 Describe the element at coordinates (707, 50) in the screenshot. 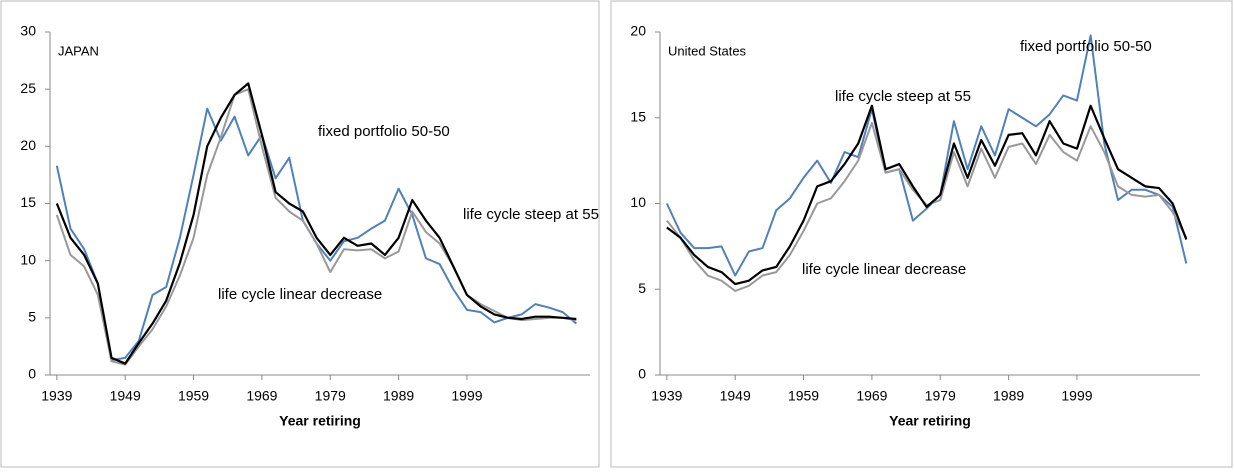

I see `annotation: United States` at that location.